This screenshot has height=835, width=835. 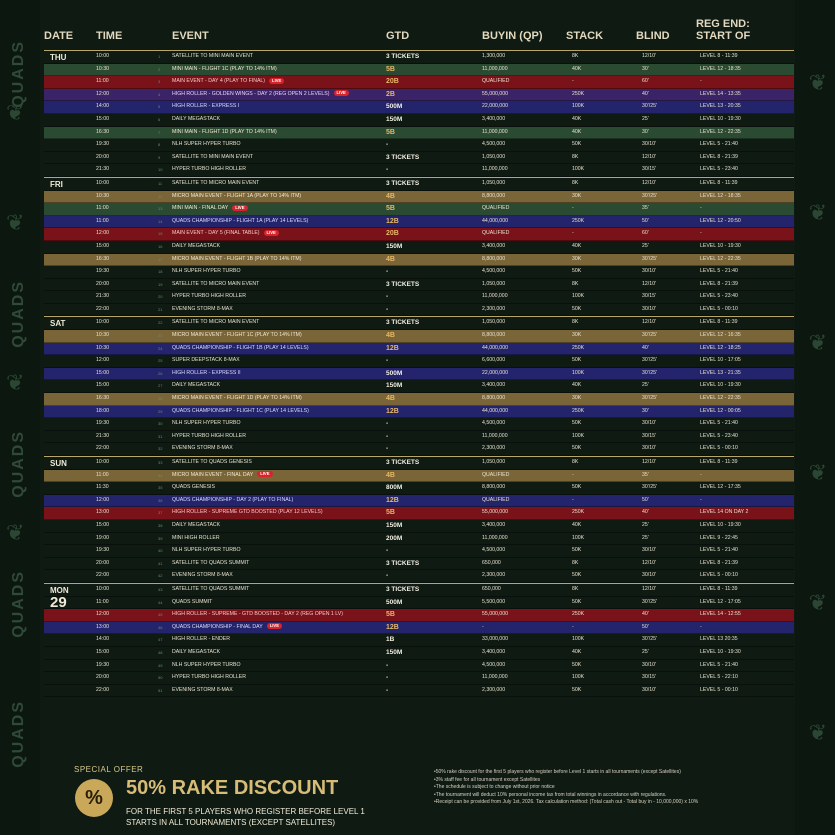 I want to click on event-guarantee: 20B, so click(x=431, y=234).